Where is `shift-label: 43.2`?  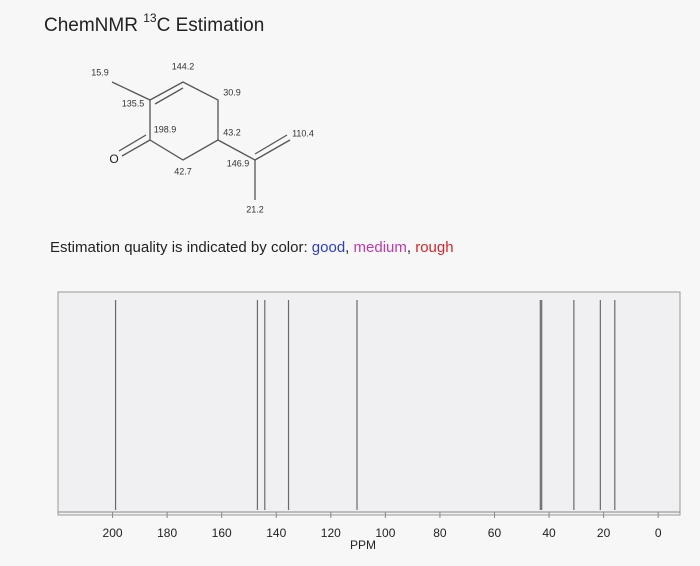
shift-label: 43.2 is located at coordinates (232, 132).